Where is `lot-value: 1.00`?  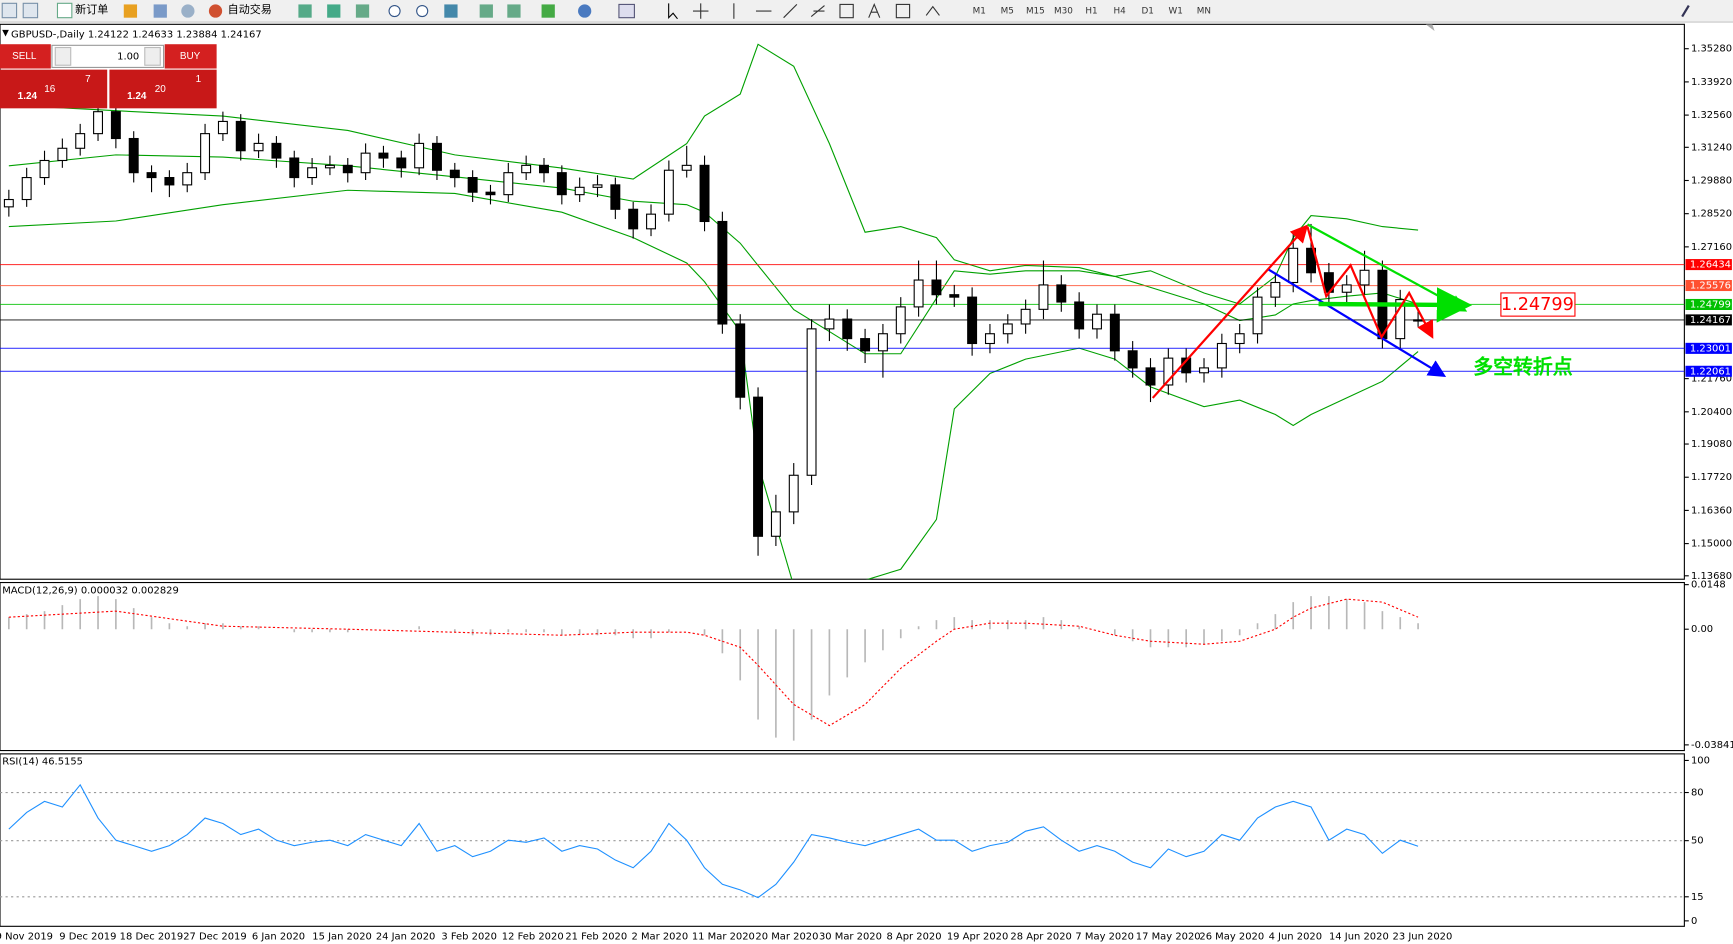 lot-value: 1.00 is located at coordinates (128, 56).